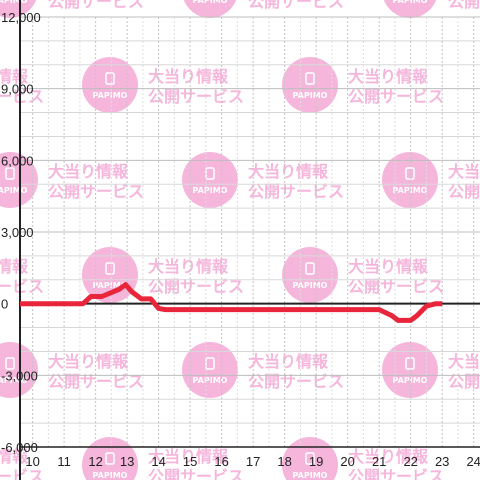 This screenshot has width=480, height=480. Describe the element at coordinates (17, 89) in the screenshot. I see `y-tick-label: 9,000` at that location.